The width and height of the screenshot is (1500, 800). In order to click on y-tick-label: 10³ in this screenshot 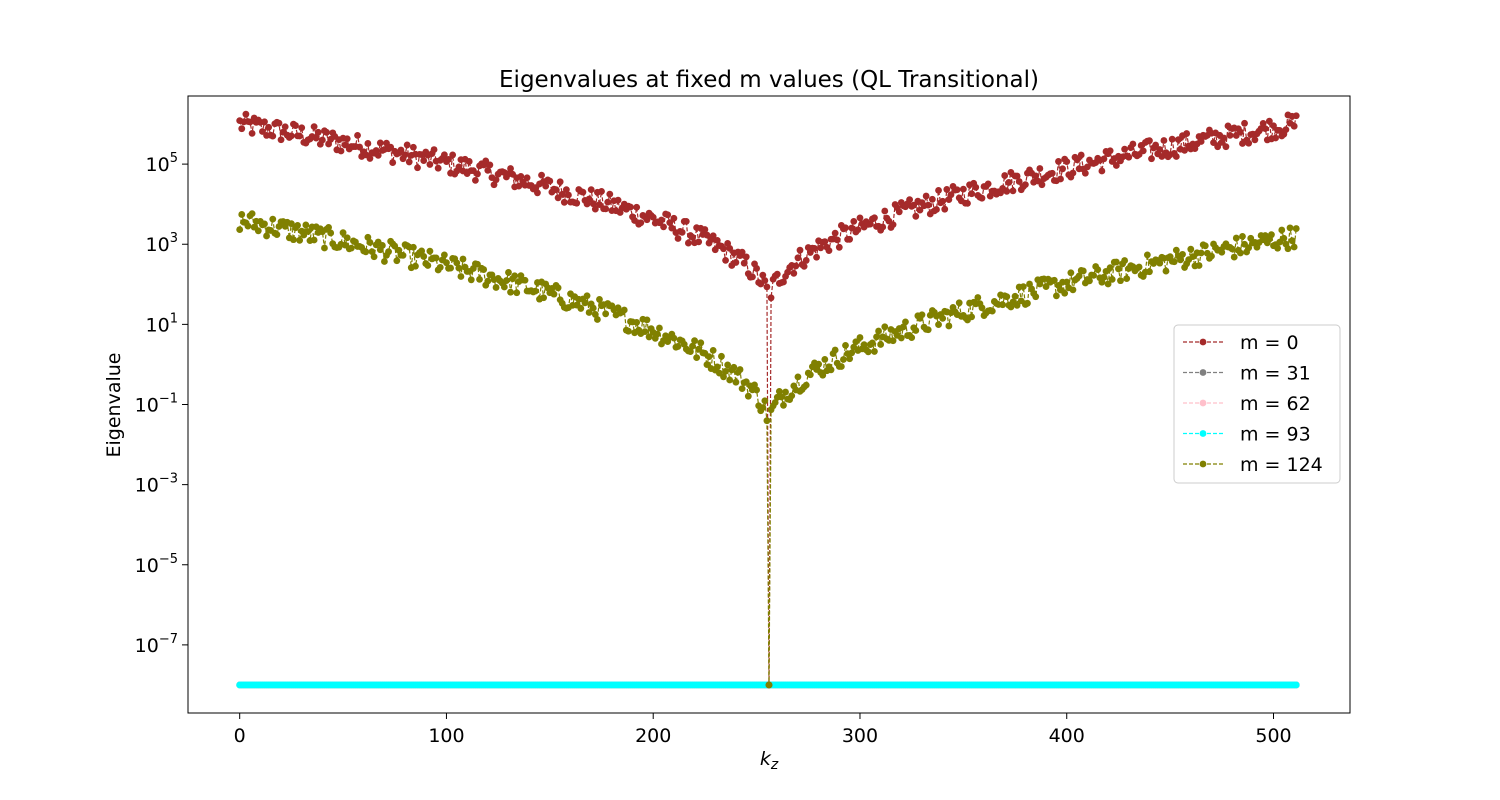, I will do `click(162, 243)`.